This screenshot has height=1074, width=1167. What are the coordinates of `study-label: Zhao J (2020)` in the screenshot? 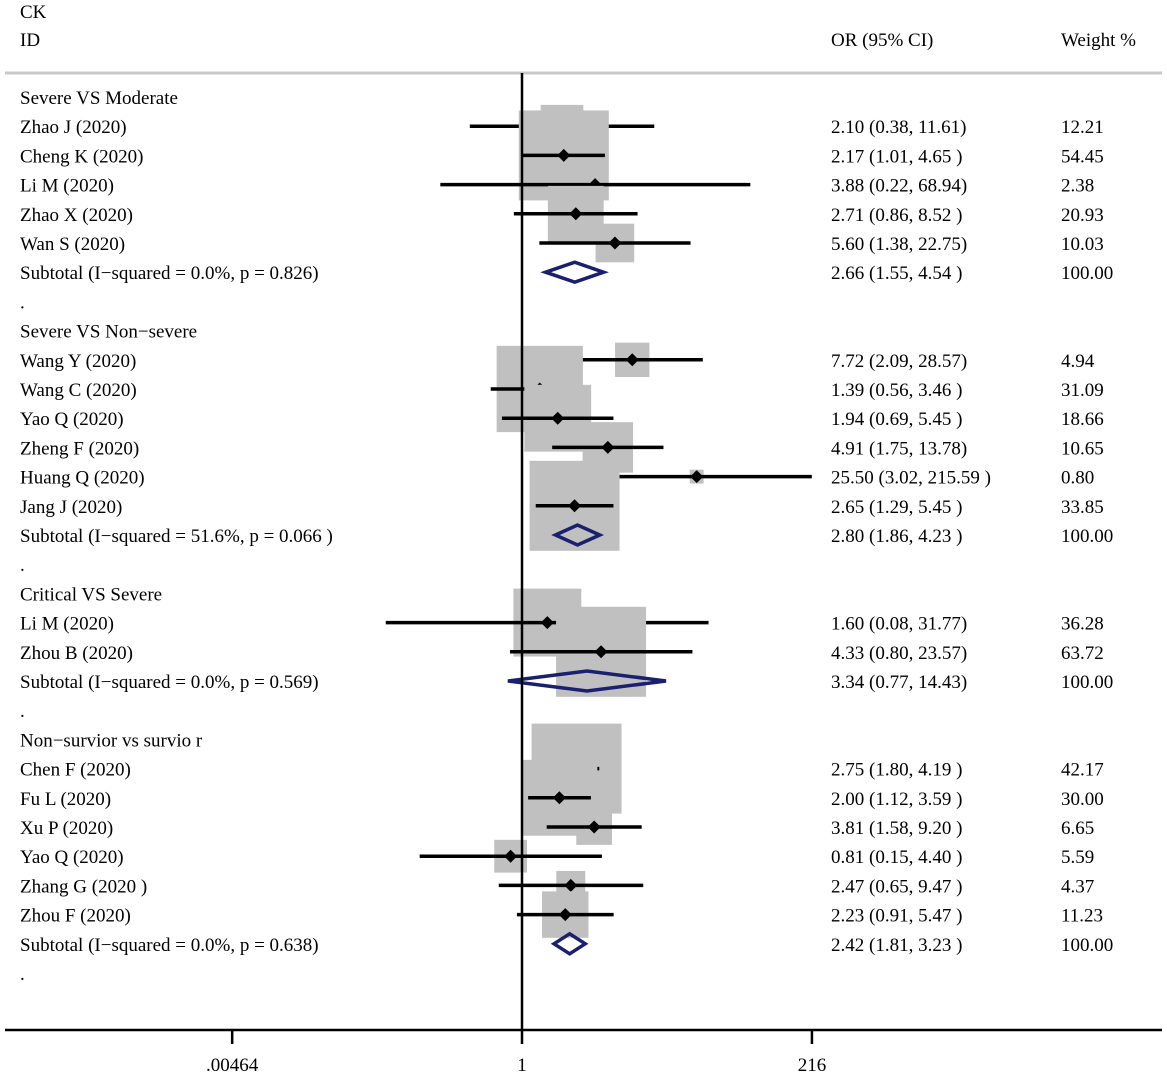 It's located at (73, 127).